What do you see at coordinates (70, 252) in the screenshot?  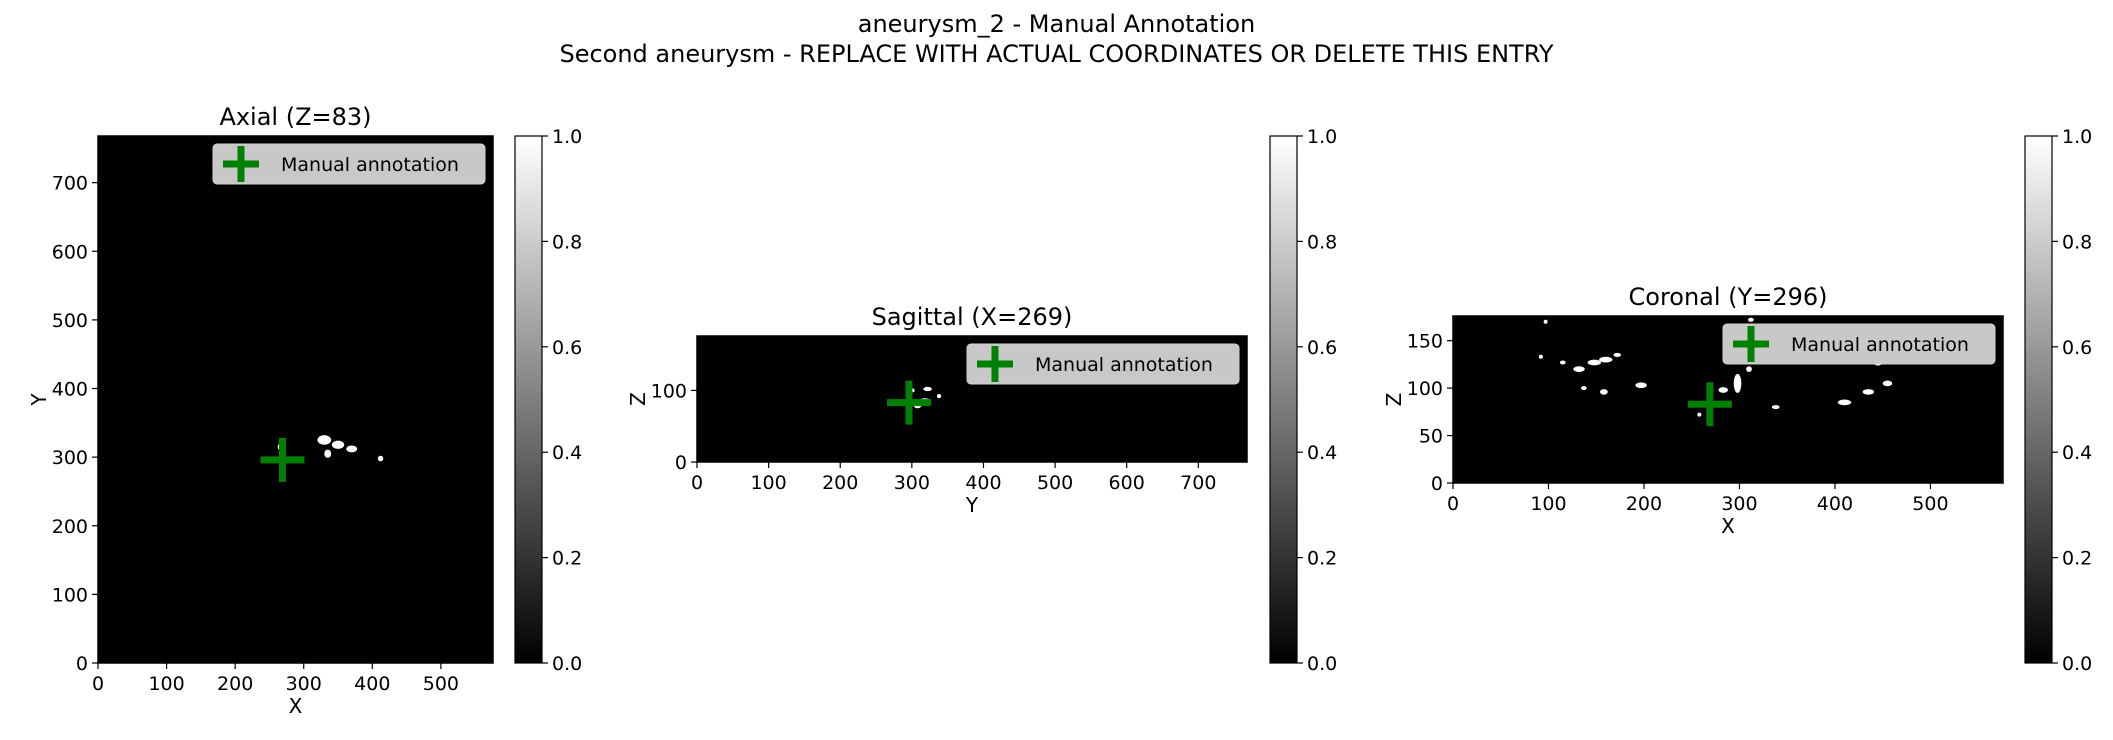 I see `y-tick-label: 600` at bounding box center [70, 252].